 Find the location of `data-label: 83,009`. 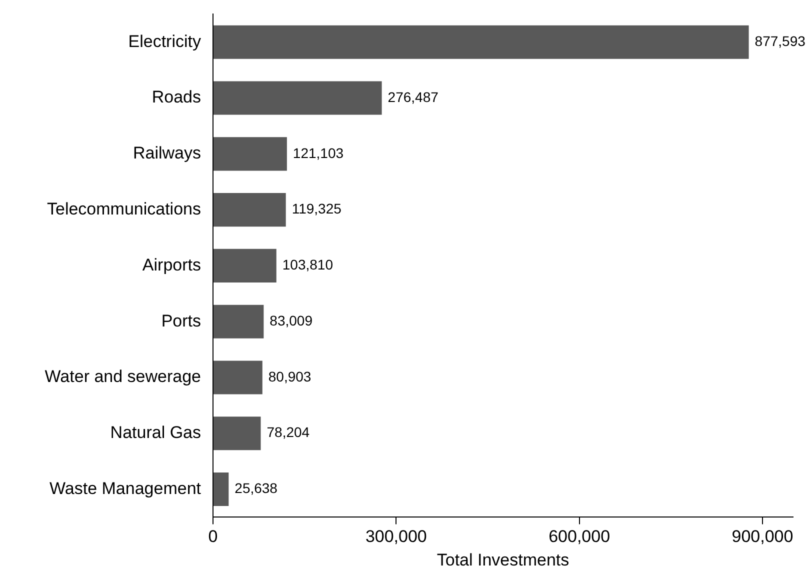

data-label: 83,009 is located at coordinates (291, 320).